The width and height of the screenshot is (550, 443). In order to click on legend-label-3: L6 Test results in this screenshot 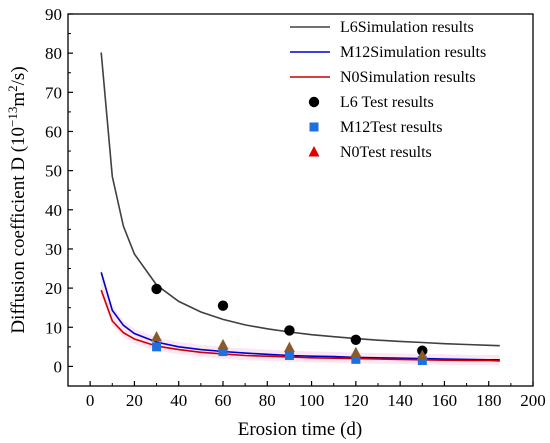, I will do `click(387, 102)`.